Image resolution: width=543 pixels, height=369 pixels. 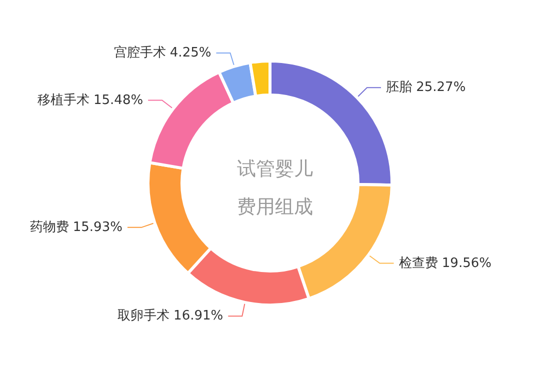 I want to click on slice-label: 检查费 19.56%, so click(x=445, y=263).